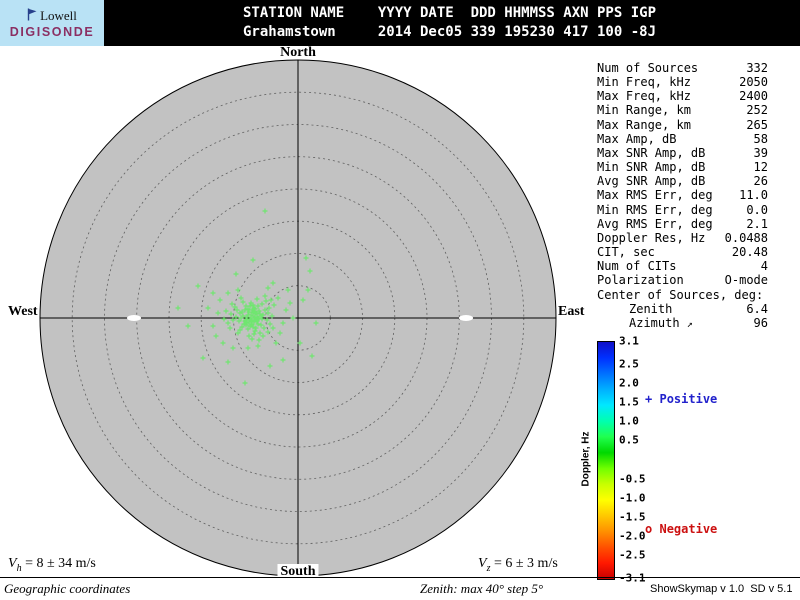  I want to click on stat-row: Avg SNR Amp, dB 26, so click(682, 181).